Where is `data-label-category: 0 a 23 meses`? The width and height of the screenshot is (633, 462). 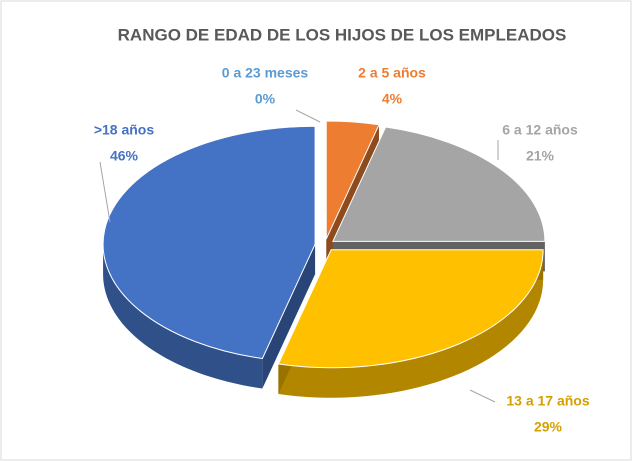
data-label-category: 0 a 23 meses is located at coordinates (265, 73).